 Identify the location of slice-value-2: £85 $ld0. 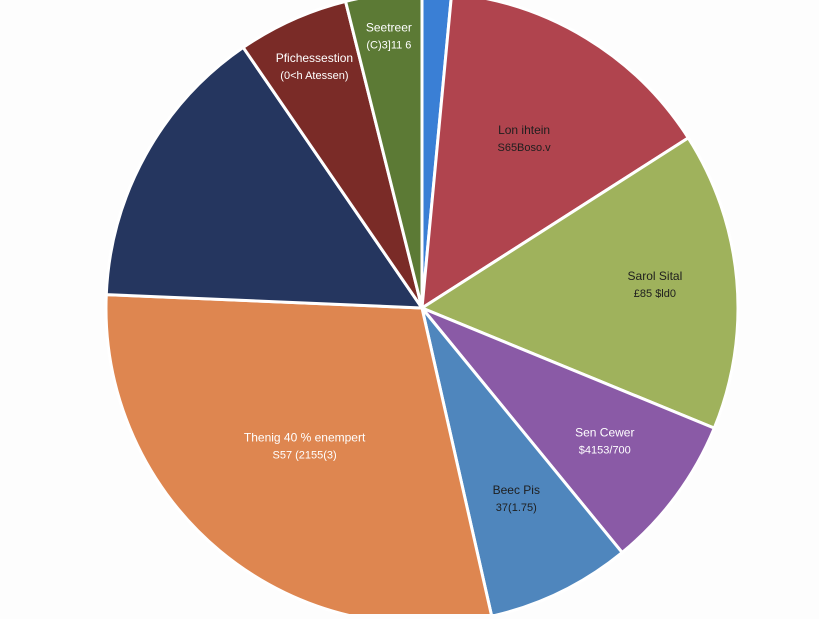
(655, 294).